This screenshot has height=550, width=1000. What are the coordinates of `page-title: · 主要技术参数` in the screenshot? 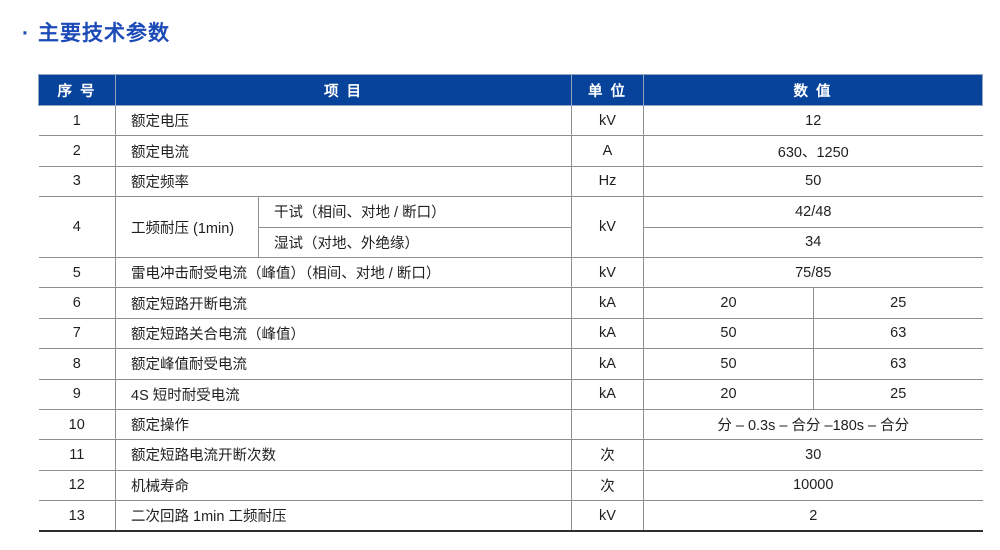 It's located at (96, 32).